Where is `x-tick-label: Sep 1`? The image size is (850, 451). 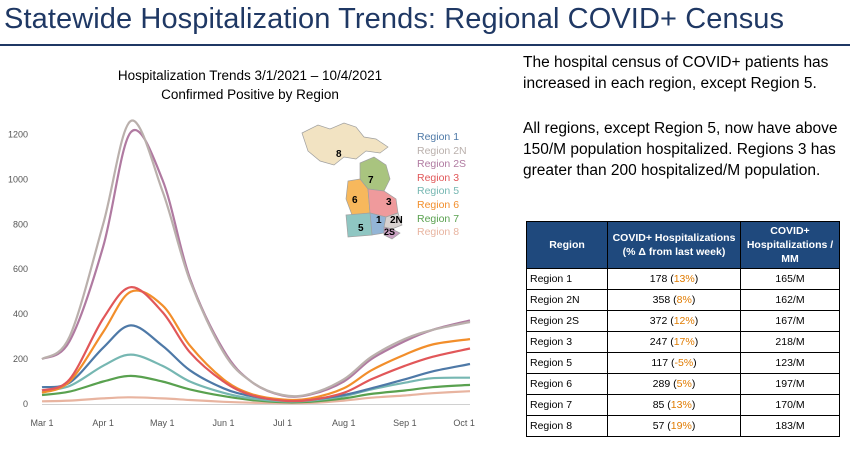
x-tick-label: Sep 1 is located at coordinates (405, 423).